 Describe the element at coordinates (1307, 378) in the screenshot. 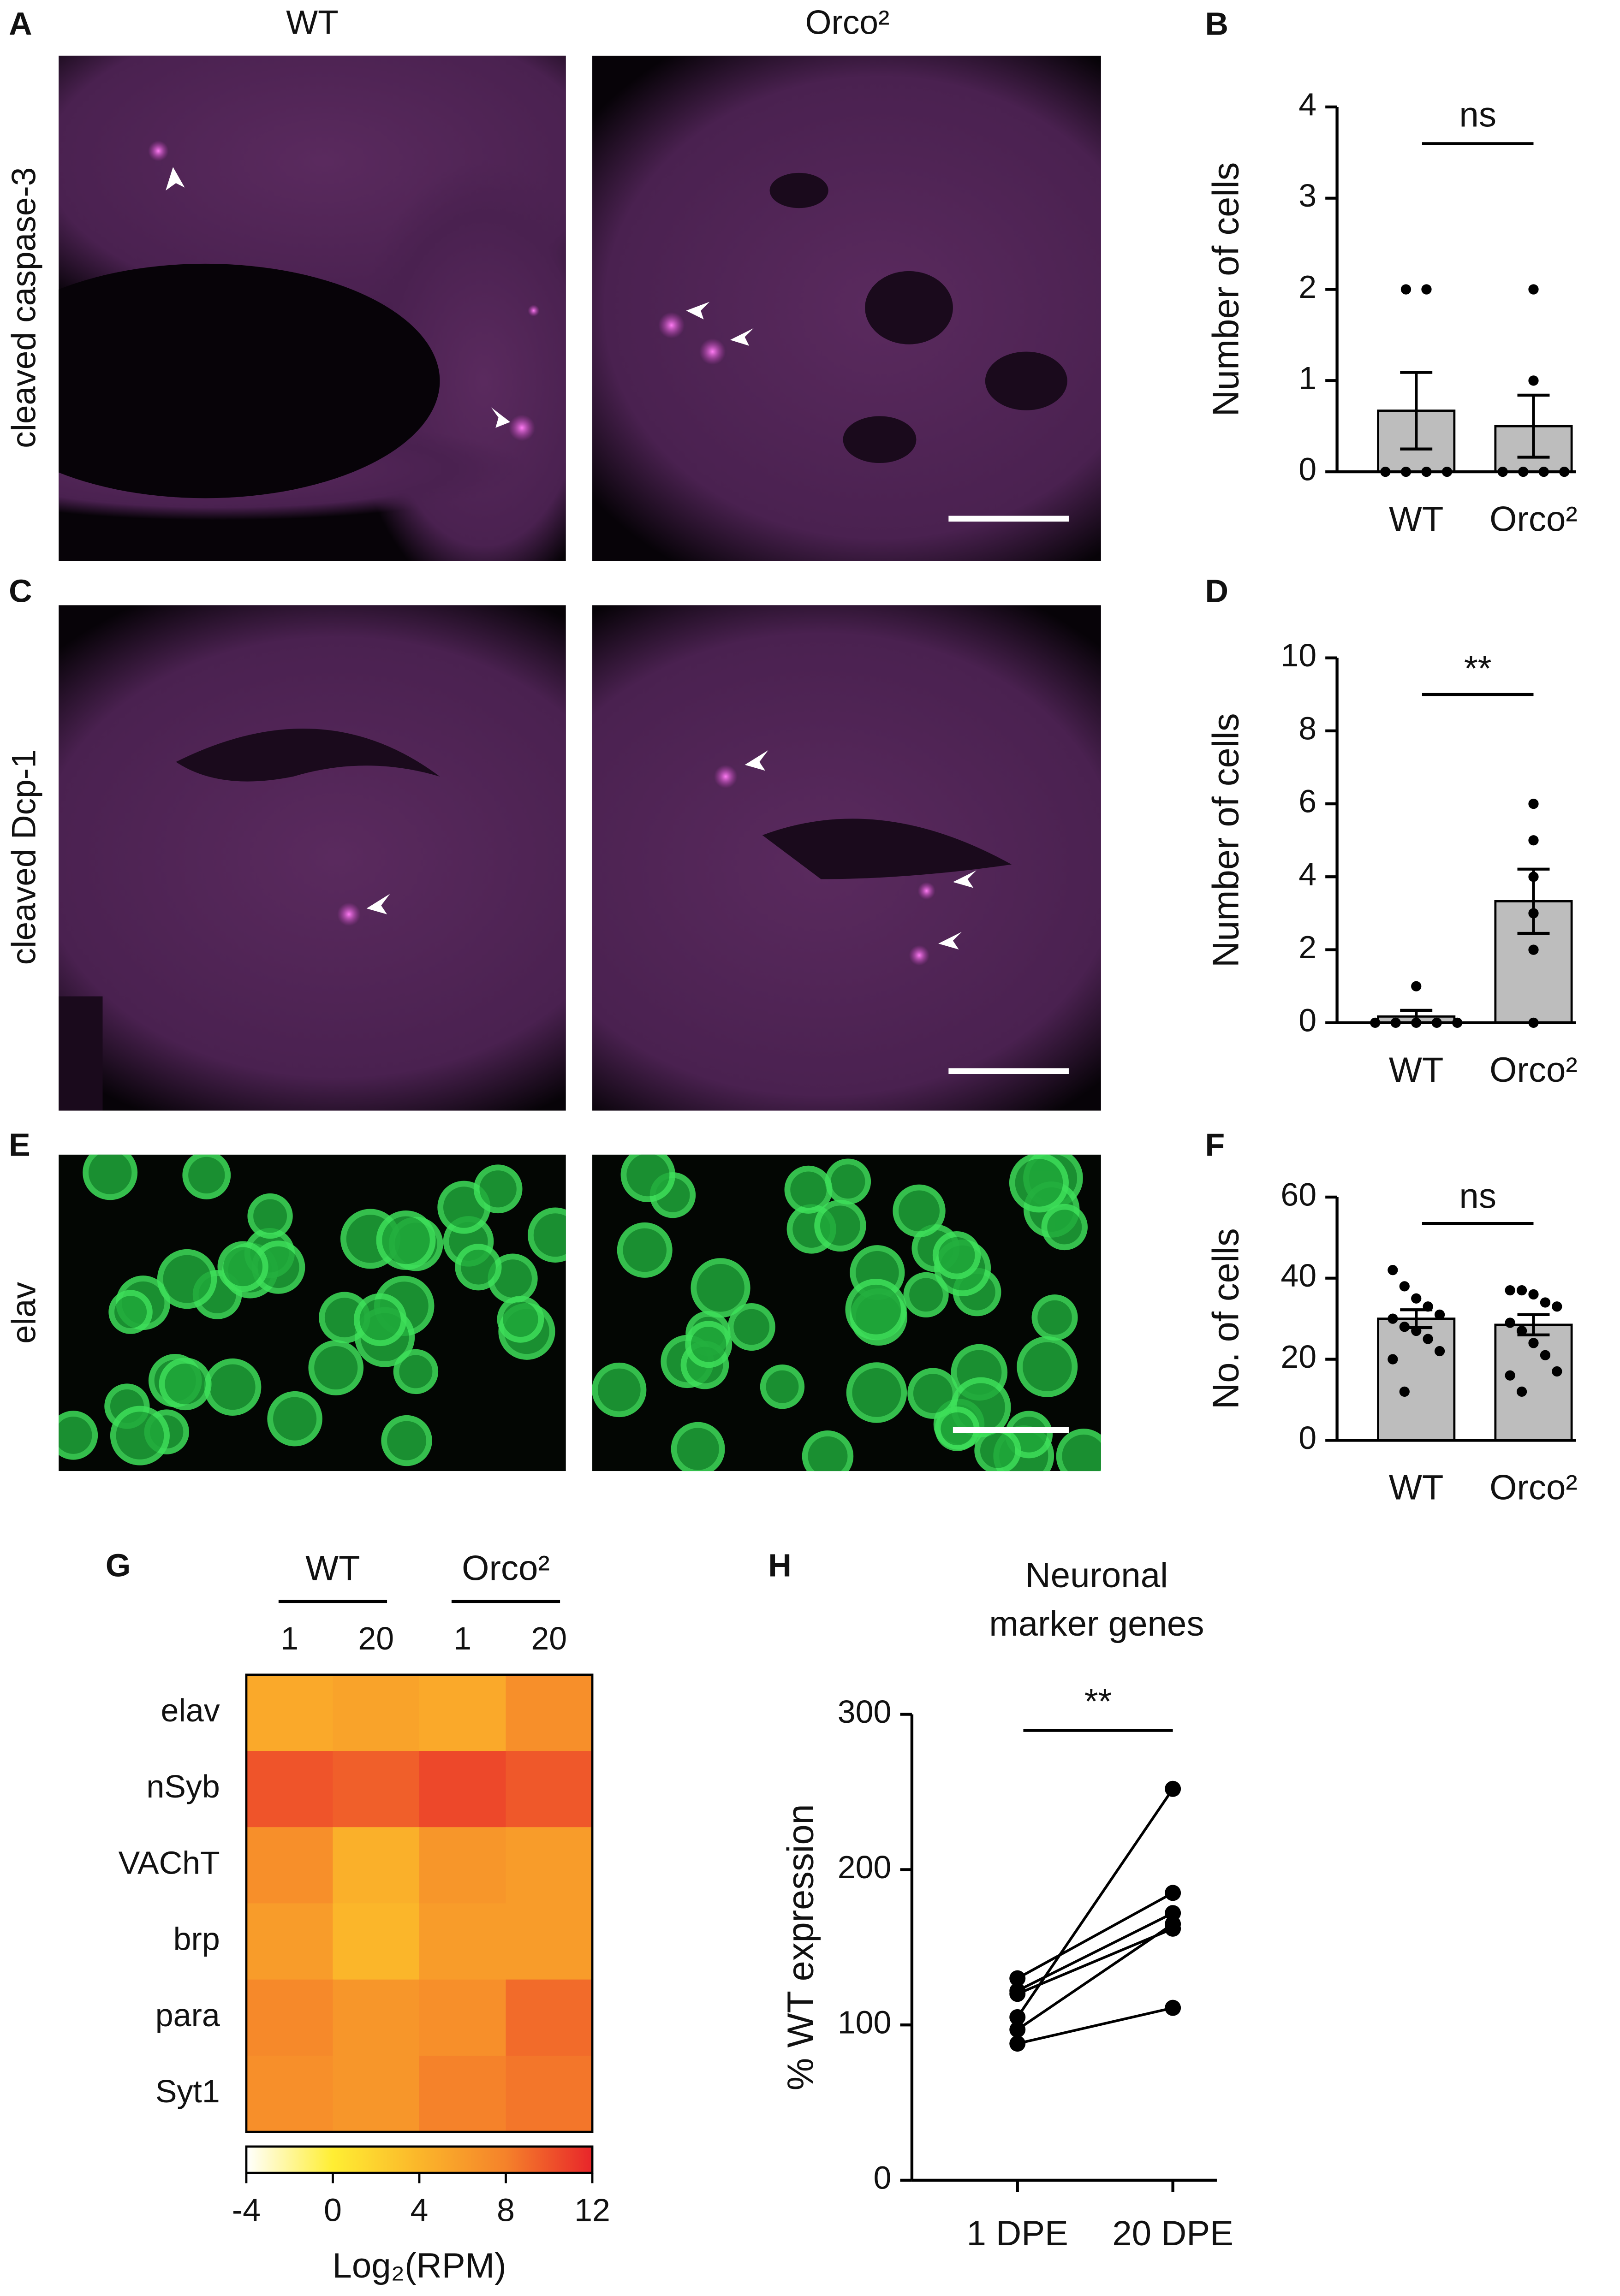

I see `y-tick-label: 1` at that location.